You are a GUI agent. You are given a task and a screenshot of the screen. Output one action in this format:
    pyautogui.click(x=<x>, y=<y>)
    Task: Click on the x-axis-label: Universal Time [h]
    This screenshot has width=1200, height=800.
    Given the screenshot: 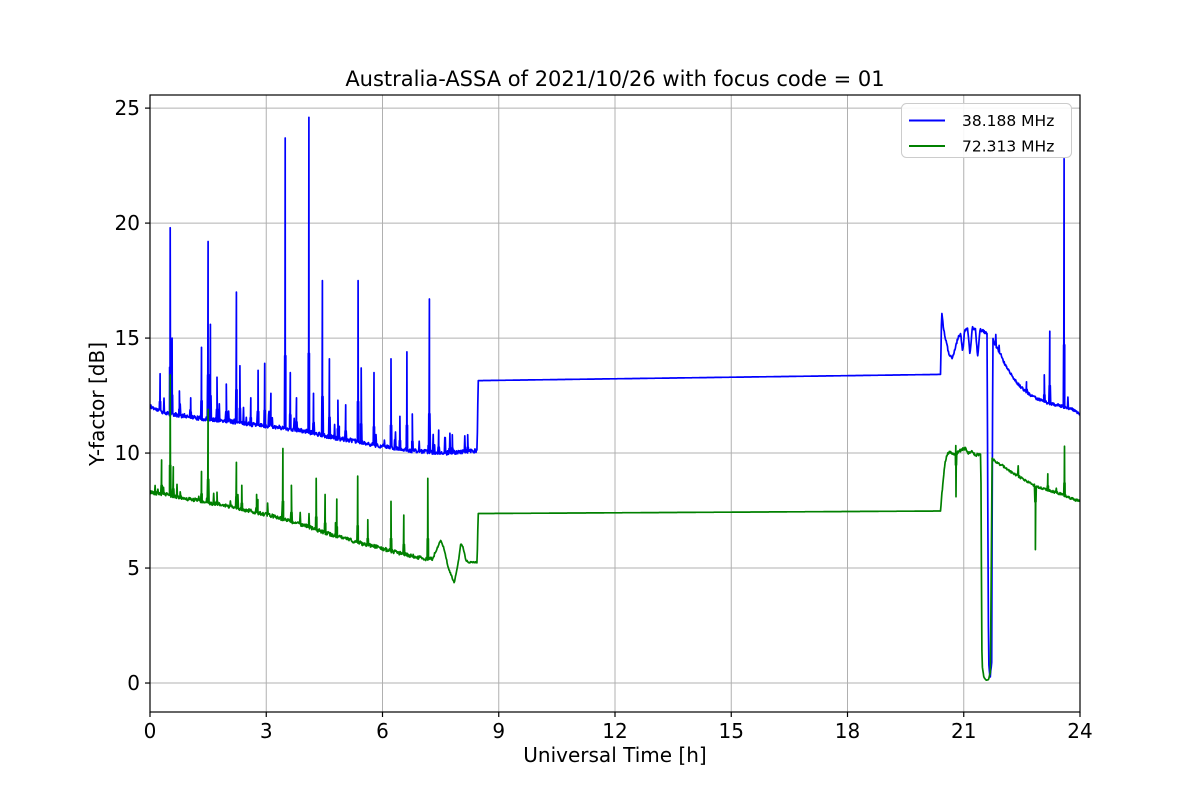 What is the action you would take?
    pyautogui.click(x=614, y=755)
    